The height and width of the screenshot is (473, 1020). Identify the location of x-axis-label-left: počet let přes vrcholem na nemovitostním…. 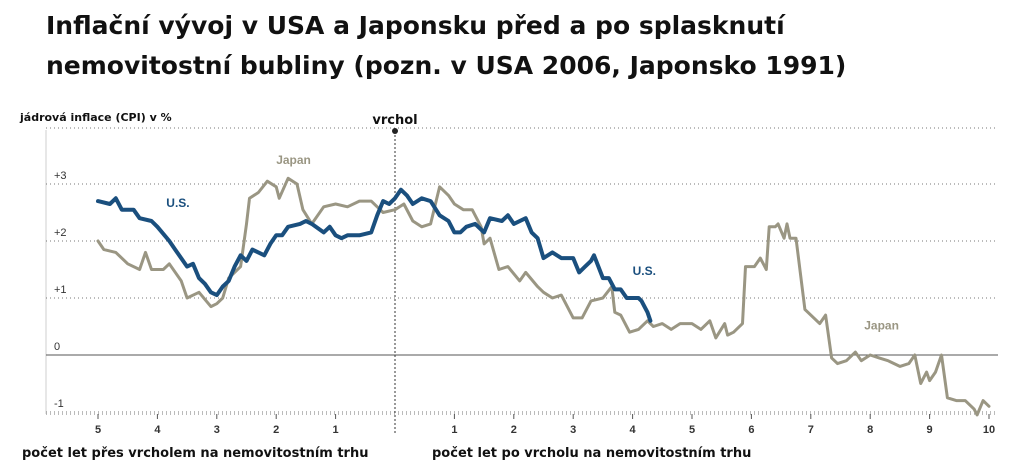
(195, 453).